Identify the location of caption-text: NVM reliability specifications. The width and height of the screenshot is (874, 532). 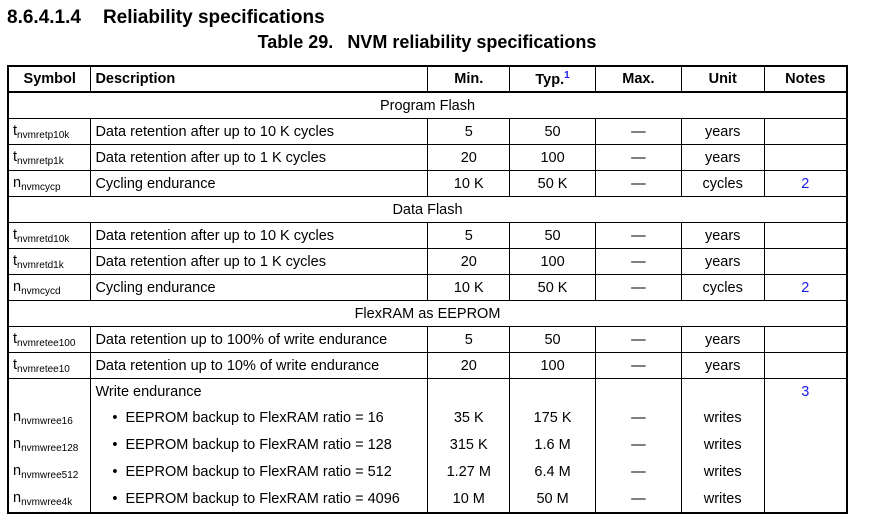
(472, 42).